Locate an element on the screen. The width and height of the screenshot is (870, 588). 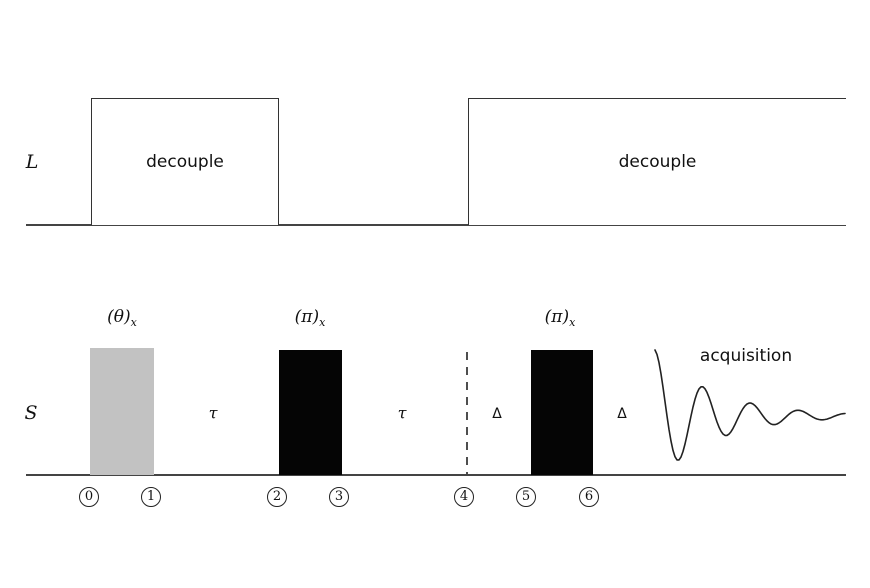
decouple-box-1: decouple is located at coordinates (185, 161).